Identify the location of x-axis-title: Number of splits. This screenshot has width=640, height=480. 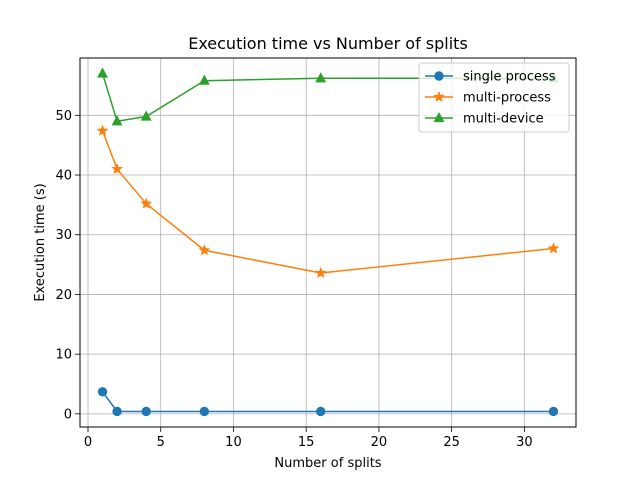
(327, 463).